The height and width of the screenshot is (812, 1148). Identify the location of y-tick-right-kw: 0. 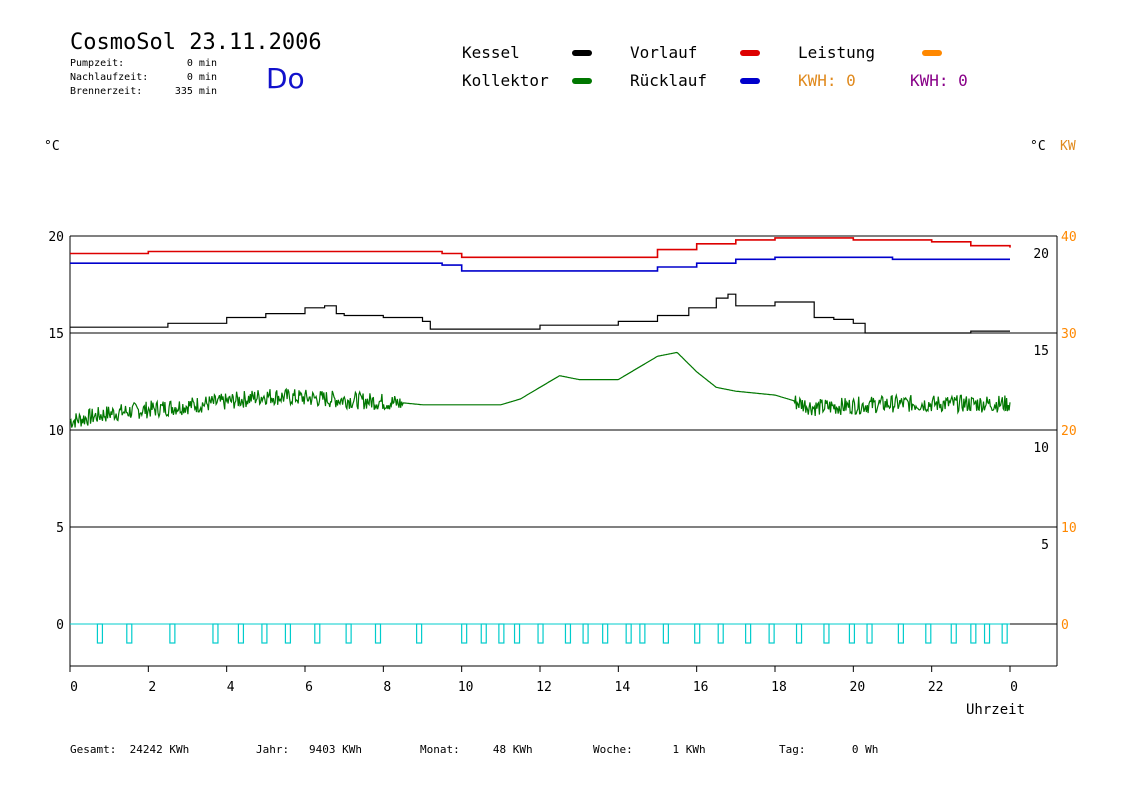
(1065, 625).